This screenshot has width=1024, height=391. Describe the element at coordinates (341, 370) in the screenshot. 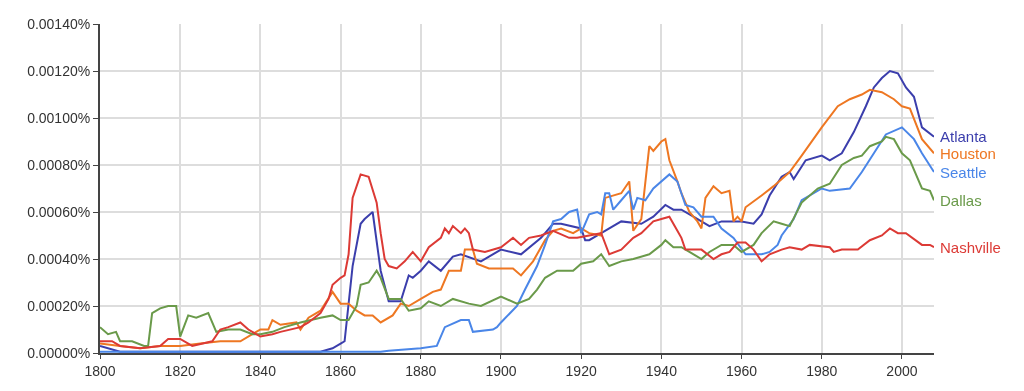

I see `x-tick-label: 1860` at that location.